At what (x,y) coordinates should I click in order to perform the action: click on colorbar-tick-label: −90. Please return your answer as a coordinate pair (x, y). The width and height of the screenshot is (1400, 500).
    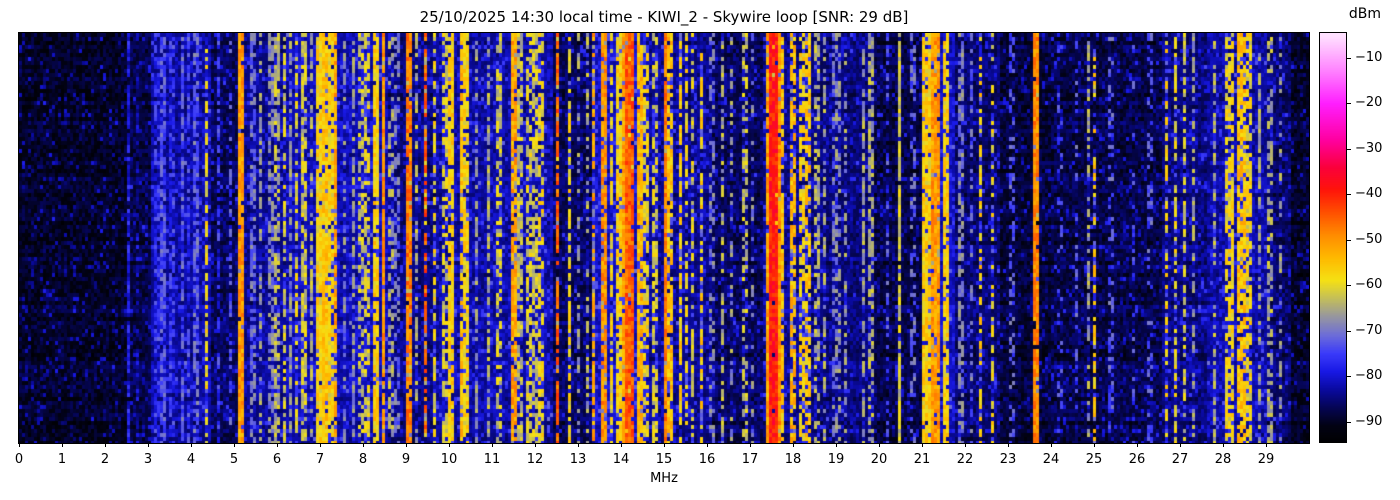
    Looking at the image, I should click on (1369, 421).